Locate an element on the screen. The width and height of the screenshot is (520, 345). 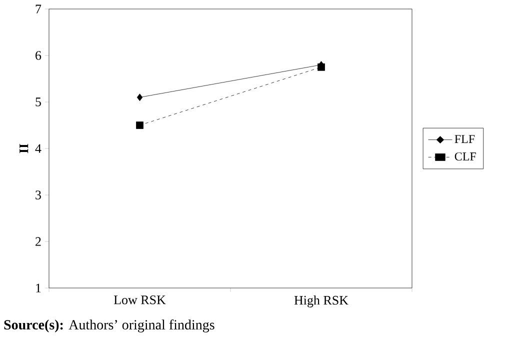
y-axis-title: II is located at coordinates (24, 149).